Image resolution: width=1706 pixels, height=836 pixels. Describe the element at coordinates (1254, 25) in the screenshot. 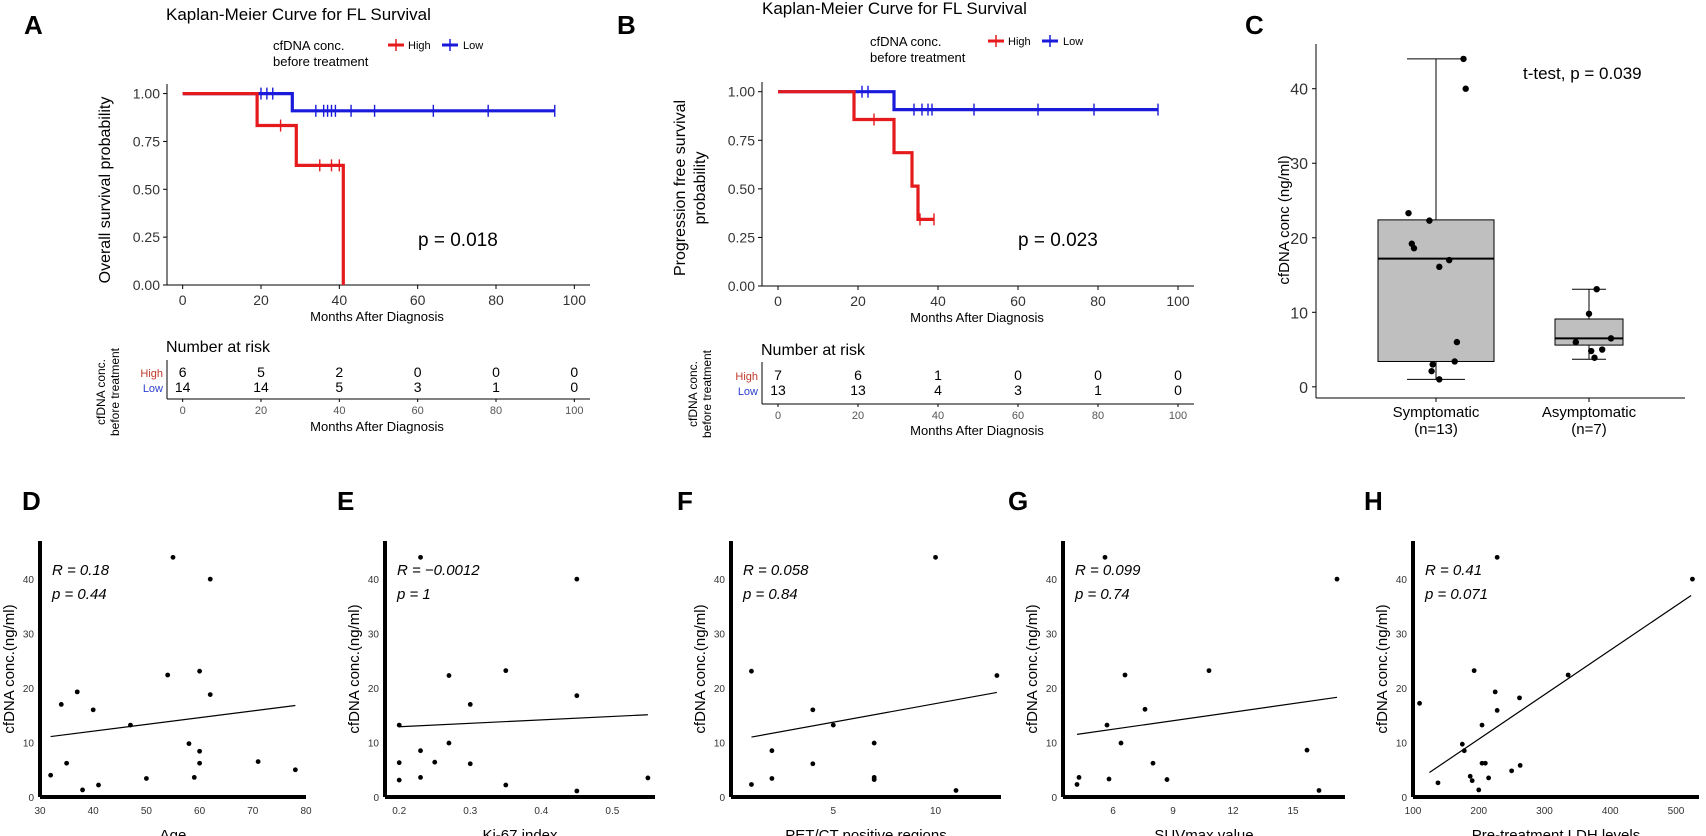

I see `panel-label-c: C` at that location.